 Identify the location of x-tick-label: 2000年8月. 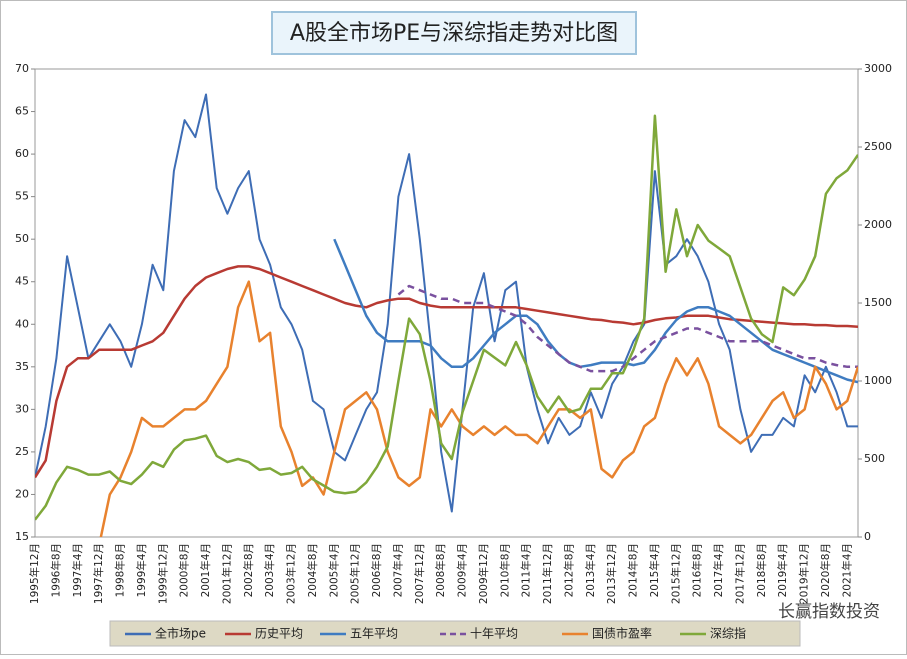
(184, 570).